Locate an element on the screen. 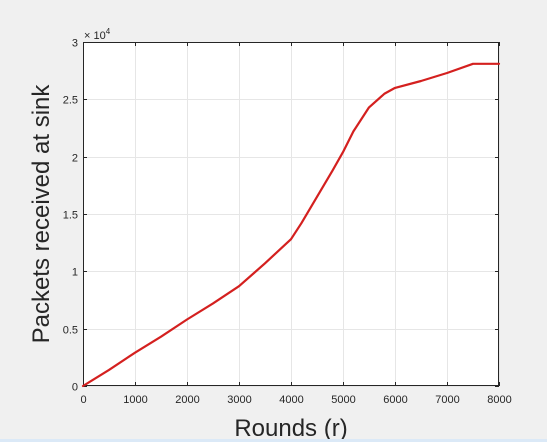  x-tick-label: 1000 is located at coordinates (135, 400).